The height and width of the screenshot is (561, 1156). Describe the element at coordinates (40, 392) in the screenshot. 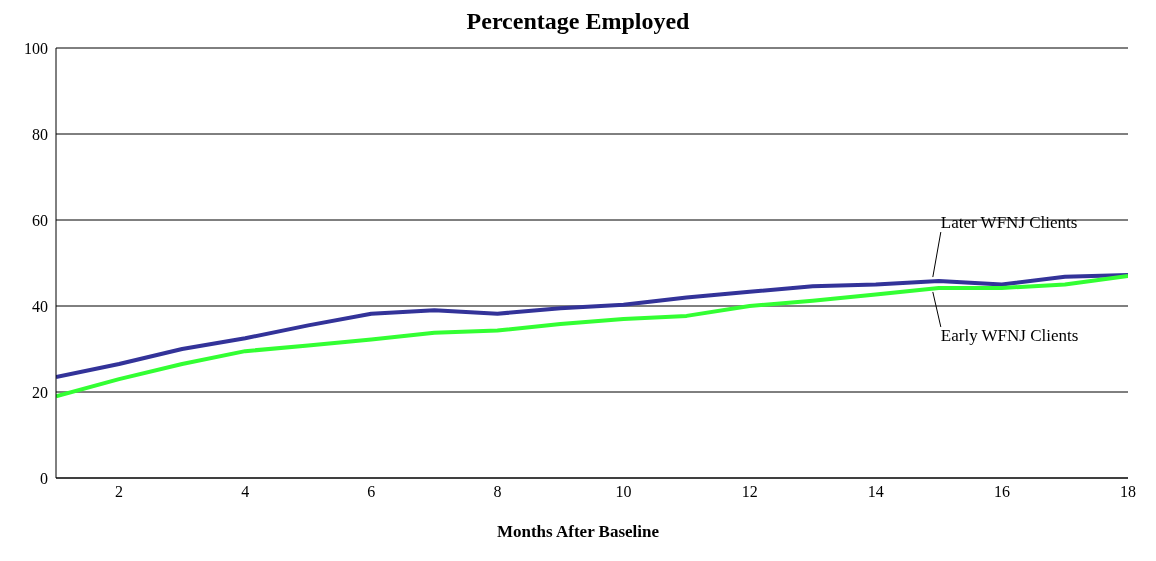

I see `y-tick-label: 20` at that location.